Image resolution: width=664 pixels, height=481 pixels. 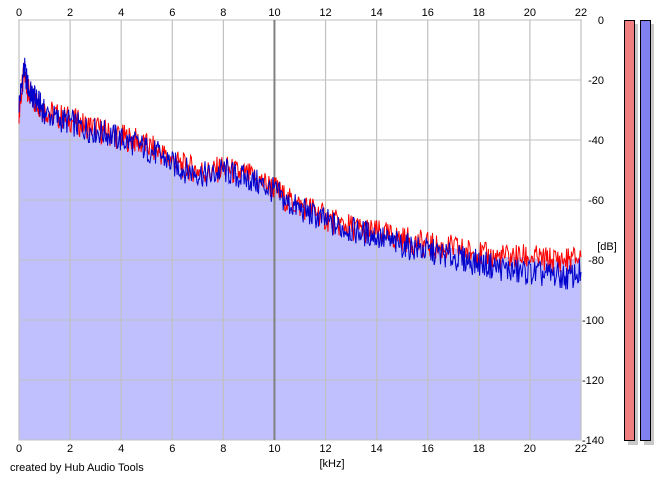 What do you see at coordinates (19, 13) in the screenshot?
I see `x-tick-label-top: 0` at bounding box center [19, 13].